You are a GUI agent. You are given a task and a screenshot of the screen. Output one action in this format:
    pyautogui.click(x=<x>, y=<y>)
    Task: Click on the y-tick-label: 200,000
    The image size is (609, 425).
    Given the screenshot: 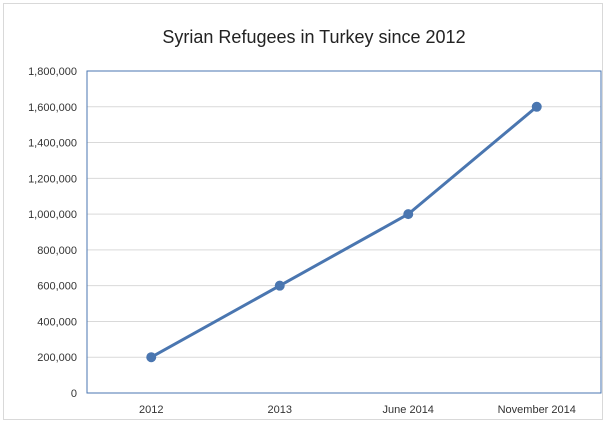 What is the action you would take?
    pyautogui.click(x=57, y=358)
    